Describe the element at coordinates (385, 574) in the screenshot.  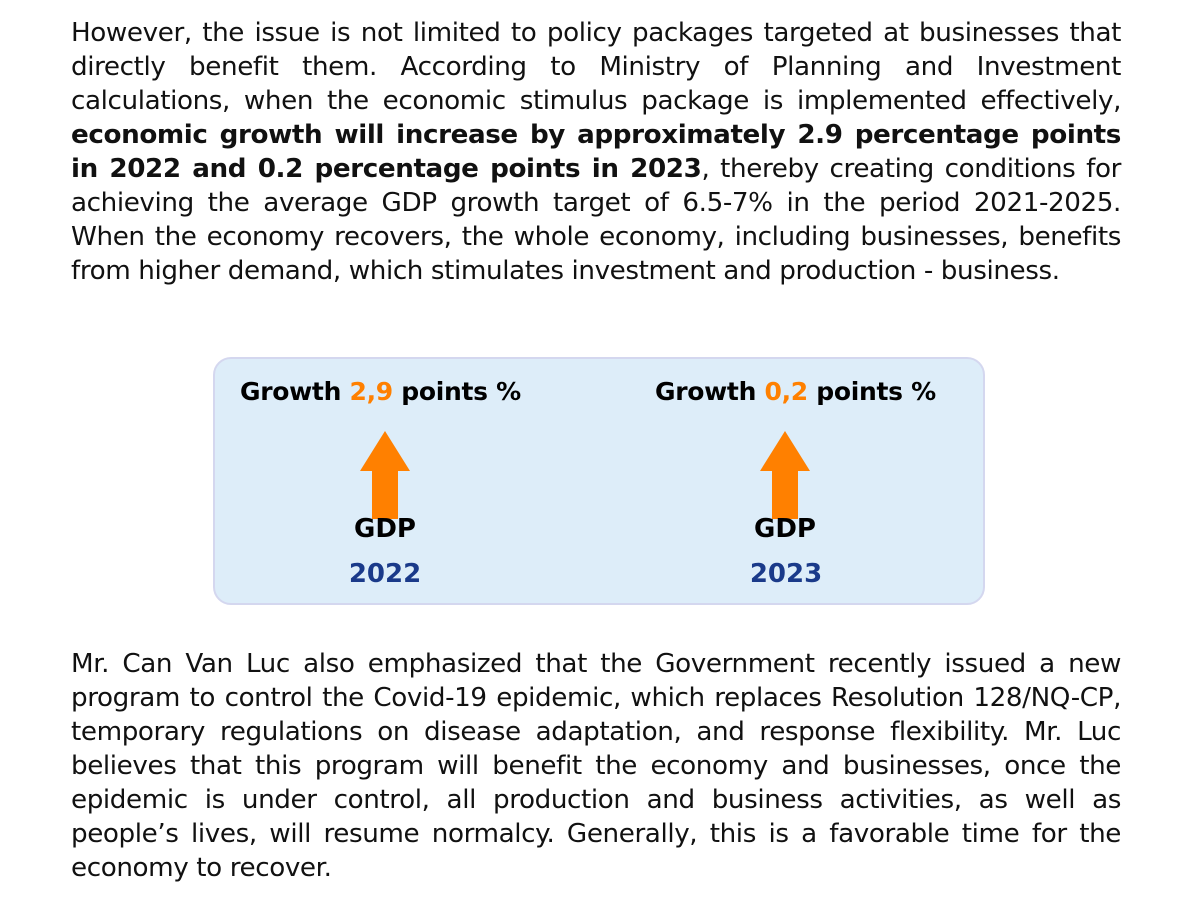
I see `year-label: 2022` at that location.